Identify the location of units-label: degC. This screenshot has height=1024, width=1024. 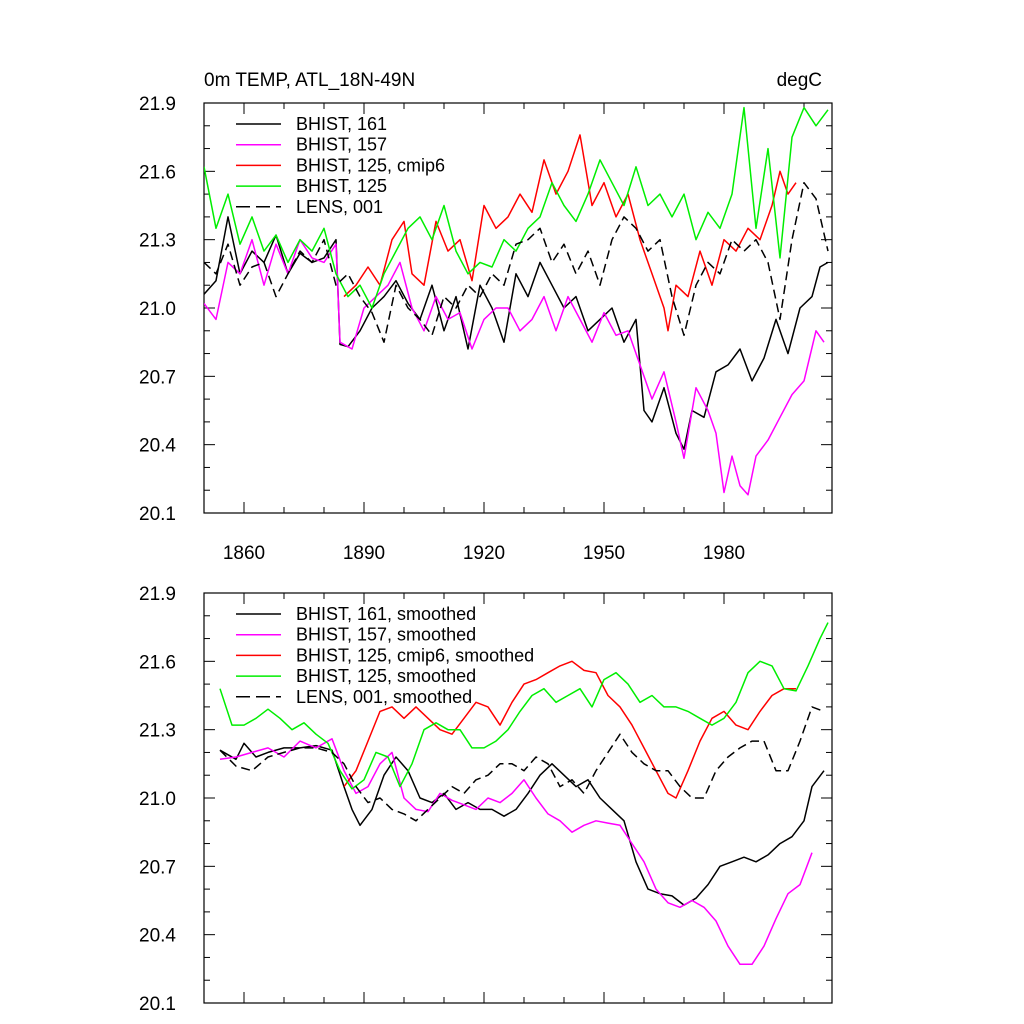
(799, 80).